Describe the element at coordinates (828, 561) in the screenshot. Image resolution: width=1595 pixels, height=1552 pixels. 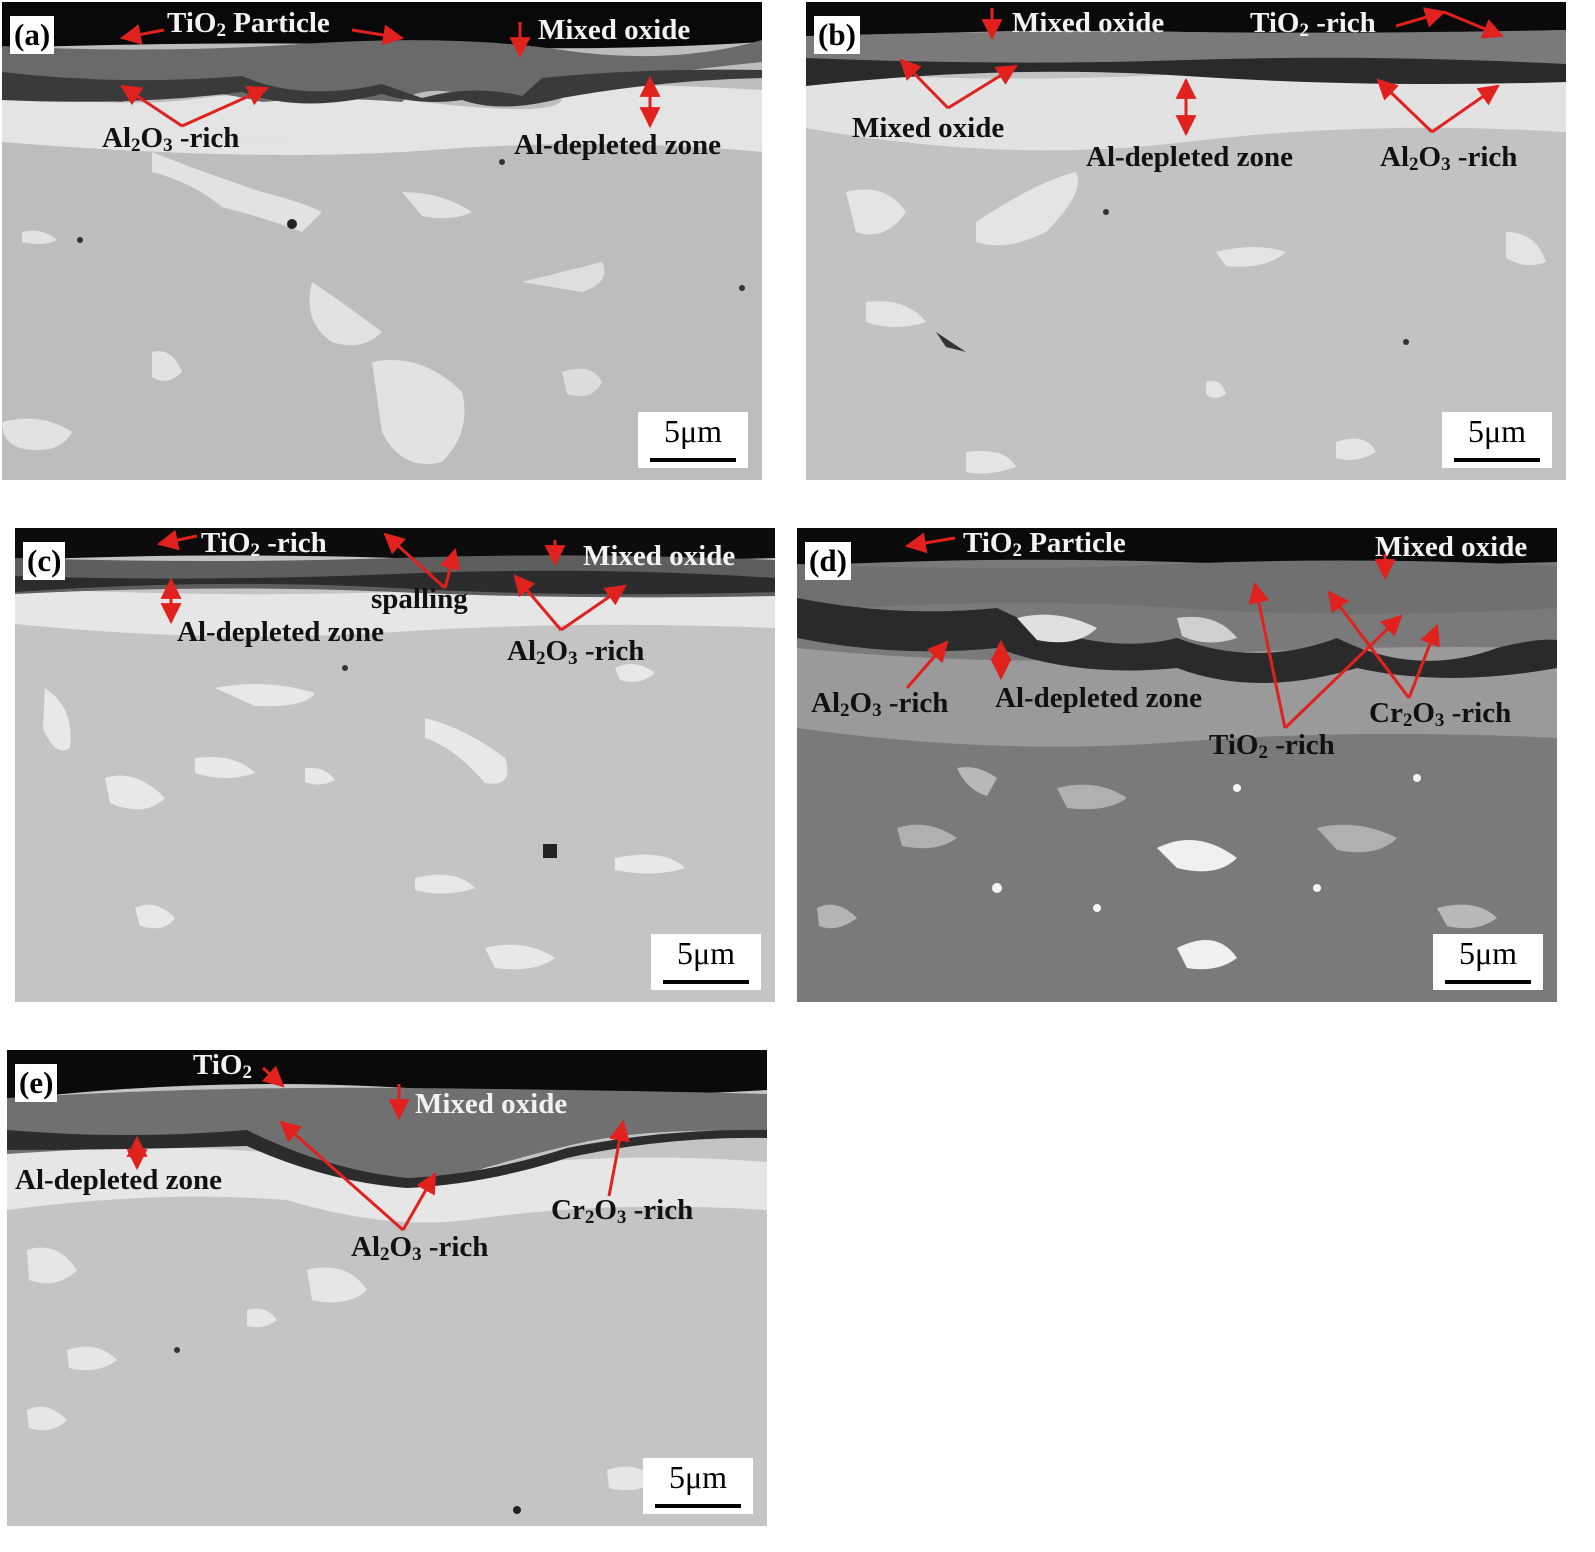
I see `panel-label-d: (d)` at that location.